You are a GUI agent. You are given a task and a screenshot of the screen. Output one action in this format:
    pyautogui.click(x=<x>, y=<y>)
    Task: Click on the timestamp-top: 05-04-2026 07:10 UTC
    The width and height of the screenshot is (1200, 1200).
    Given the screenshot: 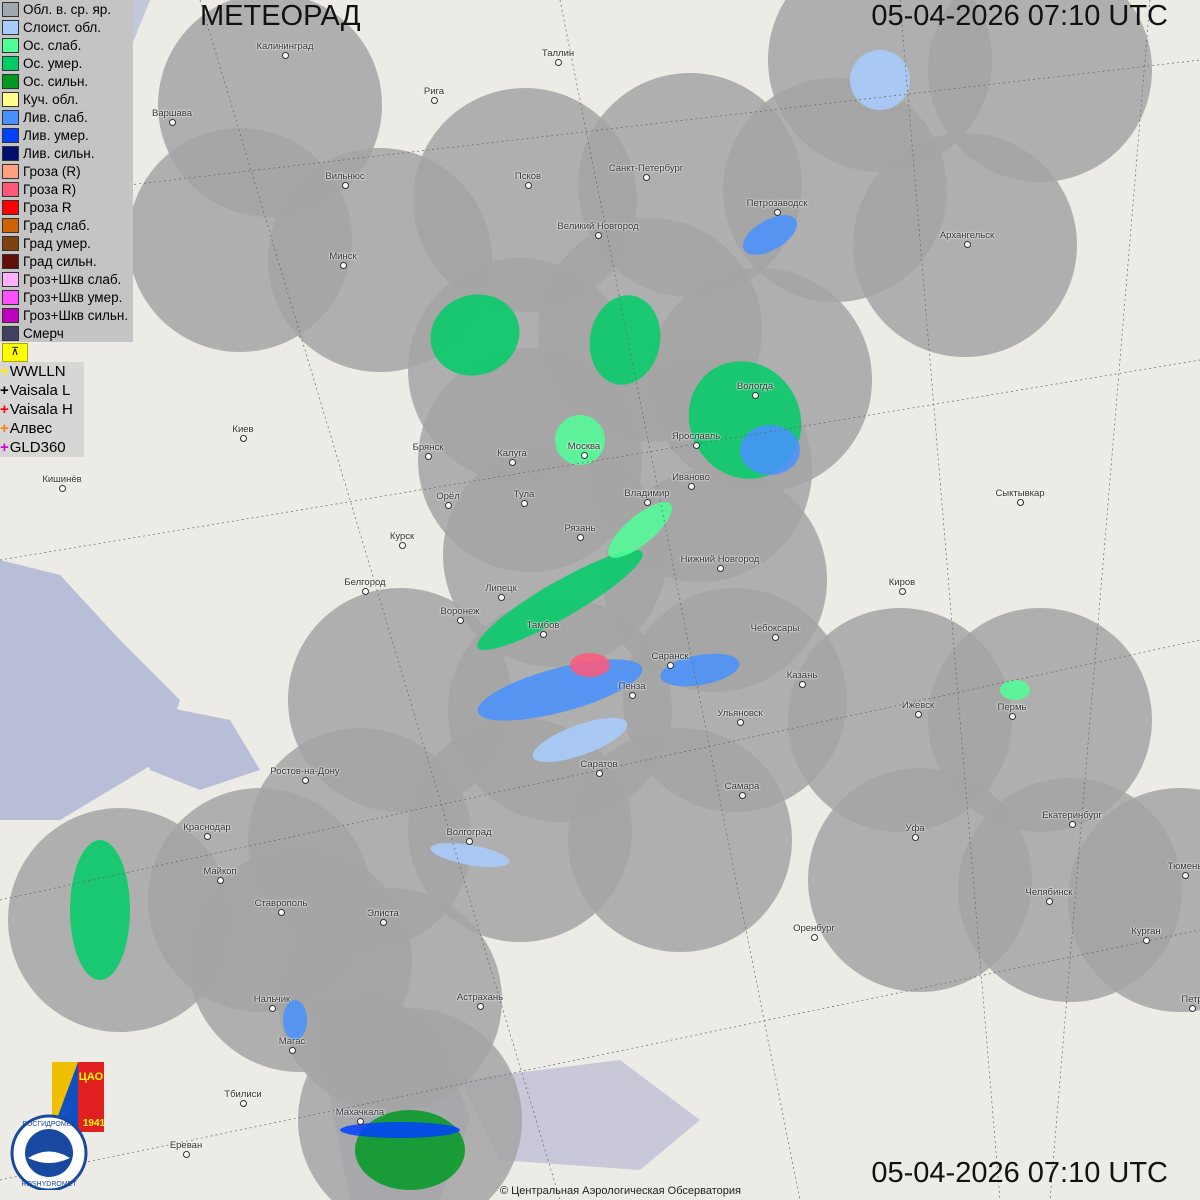 What is the action you would take?
    pyautogui.click(x=1019, y=16)
    